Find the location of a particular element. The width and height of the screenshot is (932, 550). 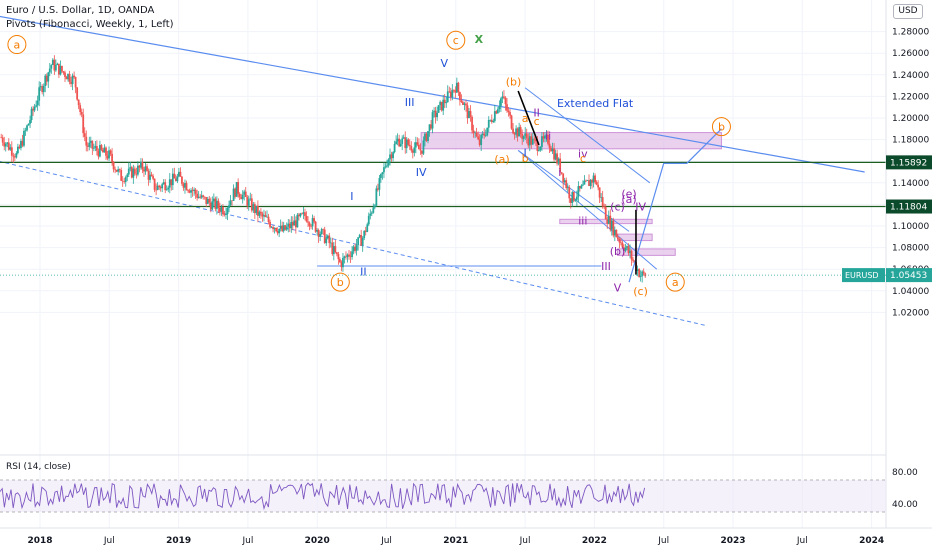

last-price-symbol-tag is located at coordinates (863, 275).